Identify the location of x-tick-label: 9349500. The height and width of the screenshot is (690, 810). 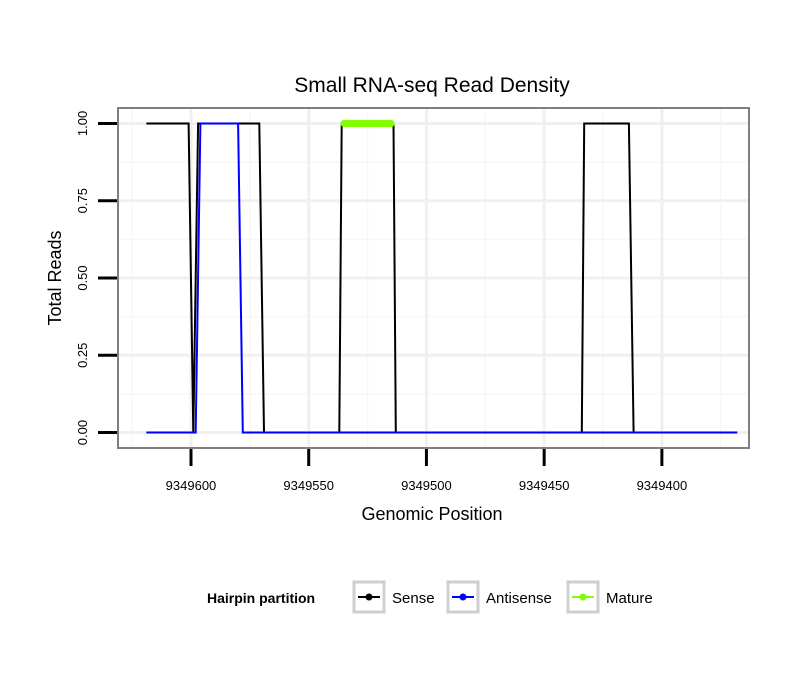
(426, 485).